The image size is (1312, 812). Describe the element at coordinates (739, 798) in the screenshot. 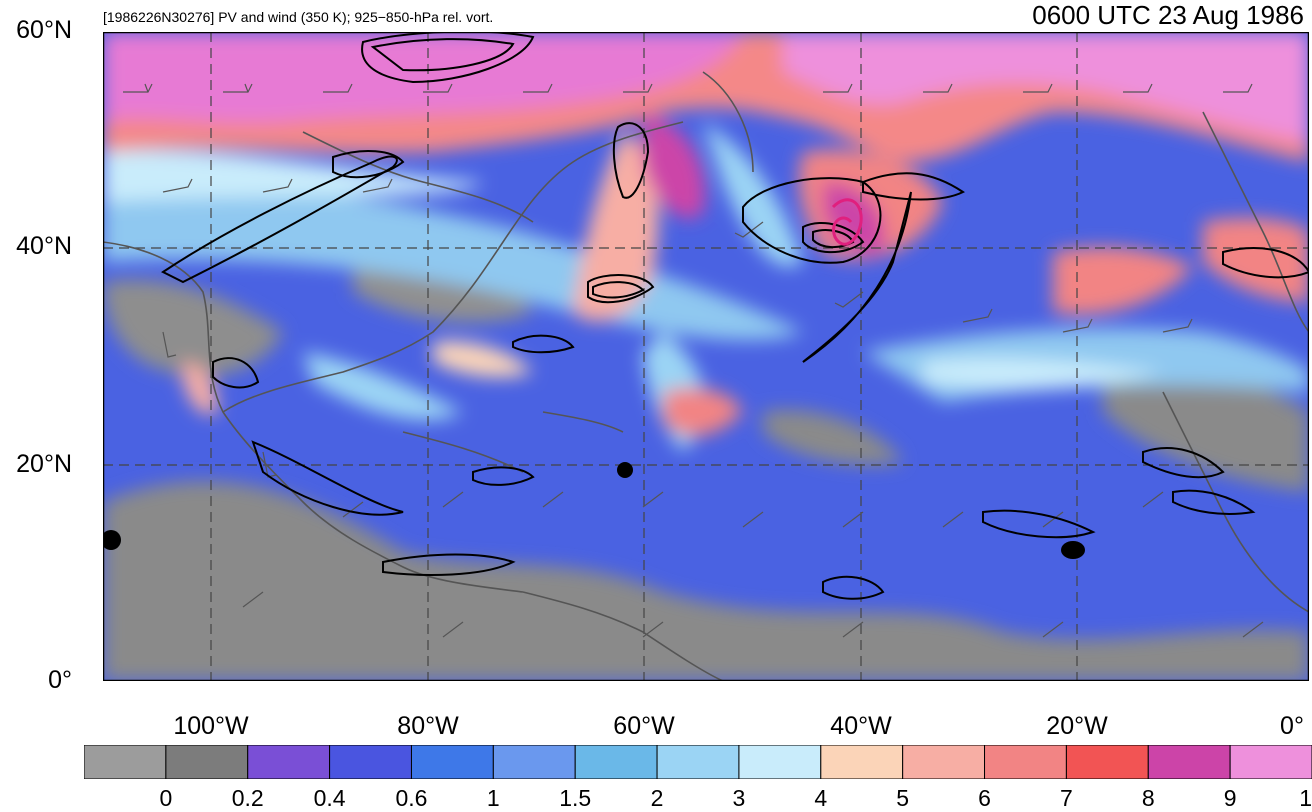

I see `colorbar-tick-label: 3` at that location.